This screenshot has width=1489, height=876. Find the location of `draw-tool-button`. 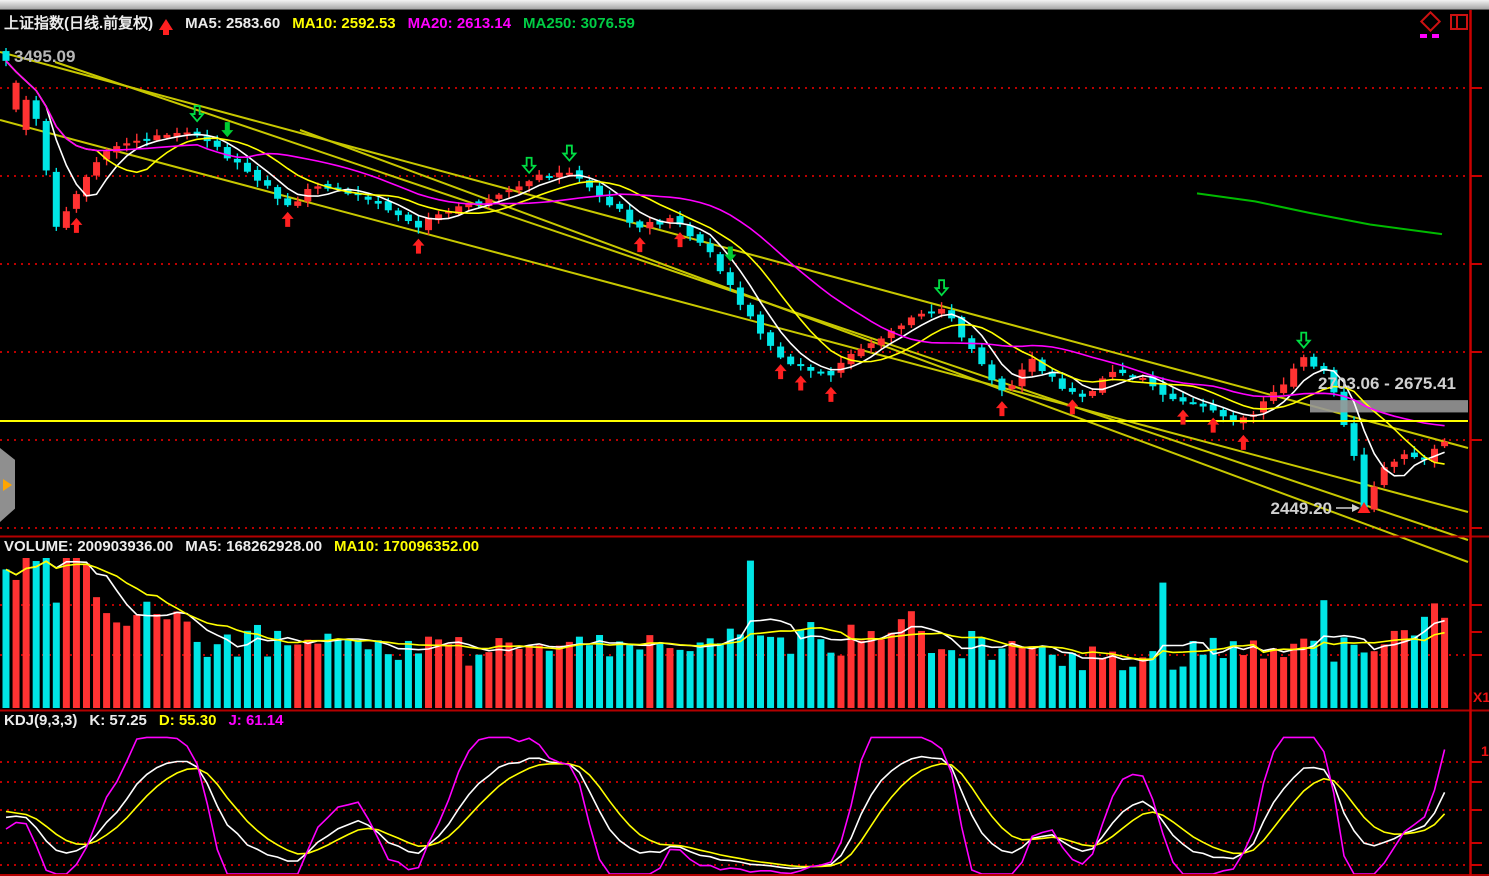

draw-tool-button is located at coordinates (1430, 24).